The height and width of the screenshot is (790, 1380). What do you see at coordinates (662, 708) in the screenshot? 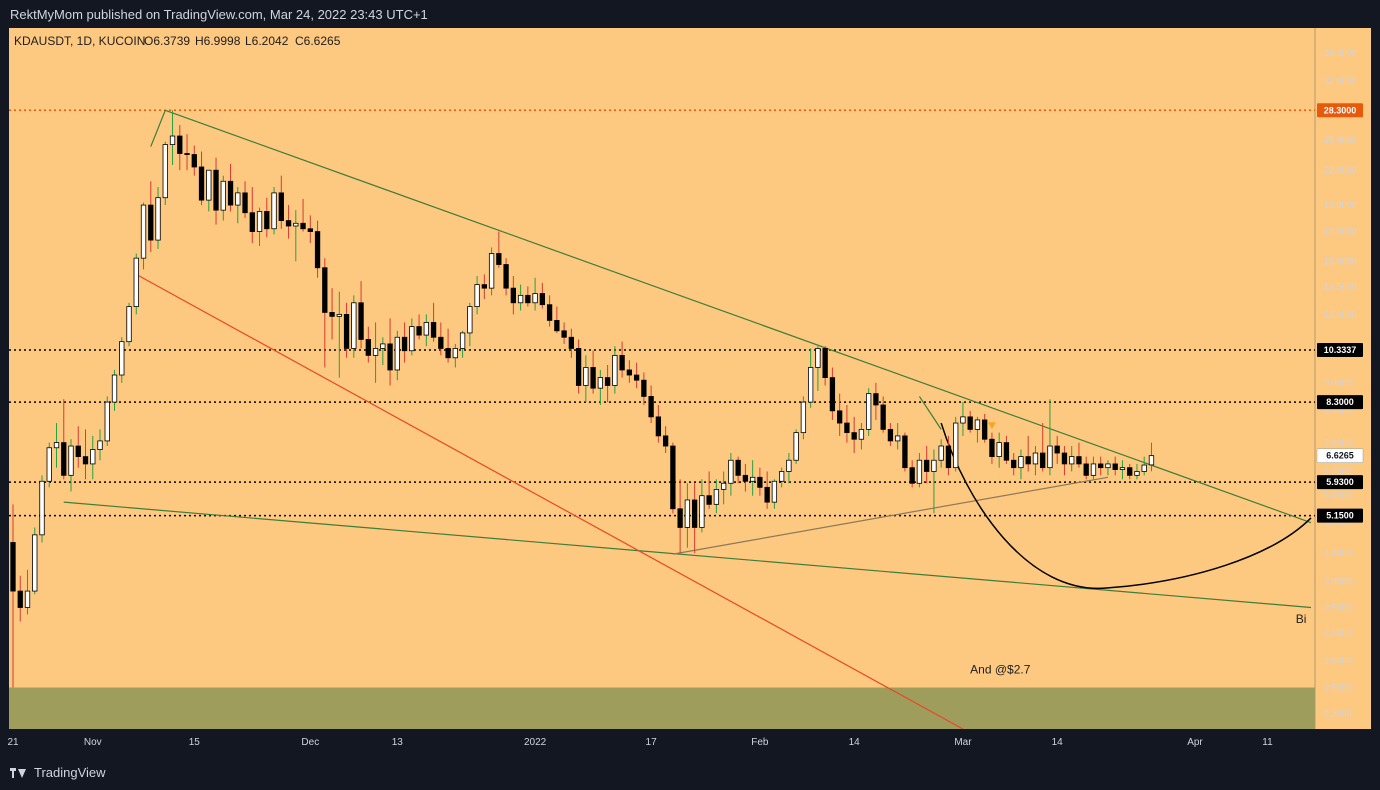
I see `support-zone` at bounding box center [662, 708].